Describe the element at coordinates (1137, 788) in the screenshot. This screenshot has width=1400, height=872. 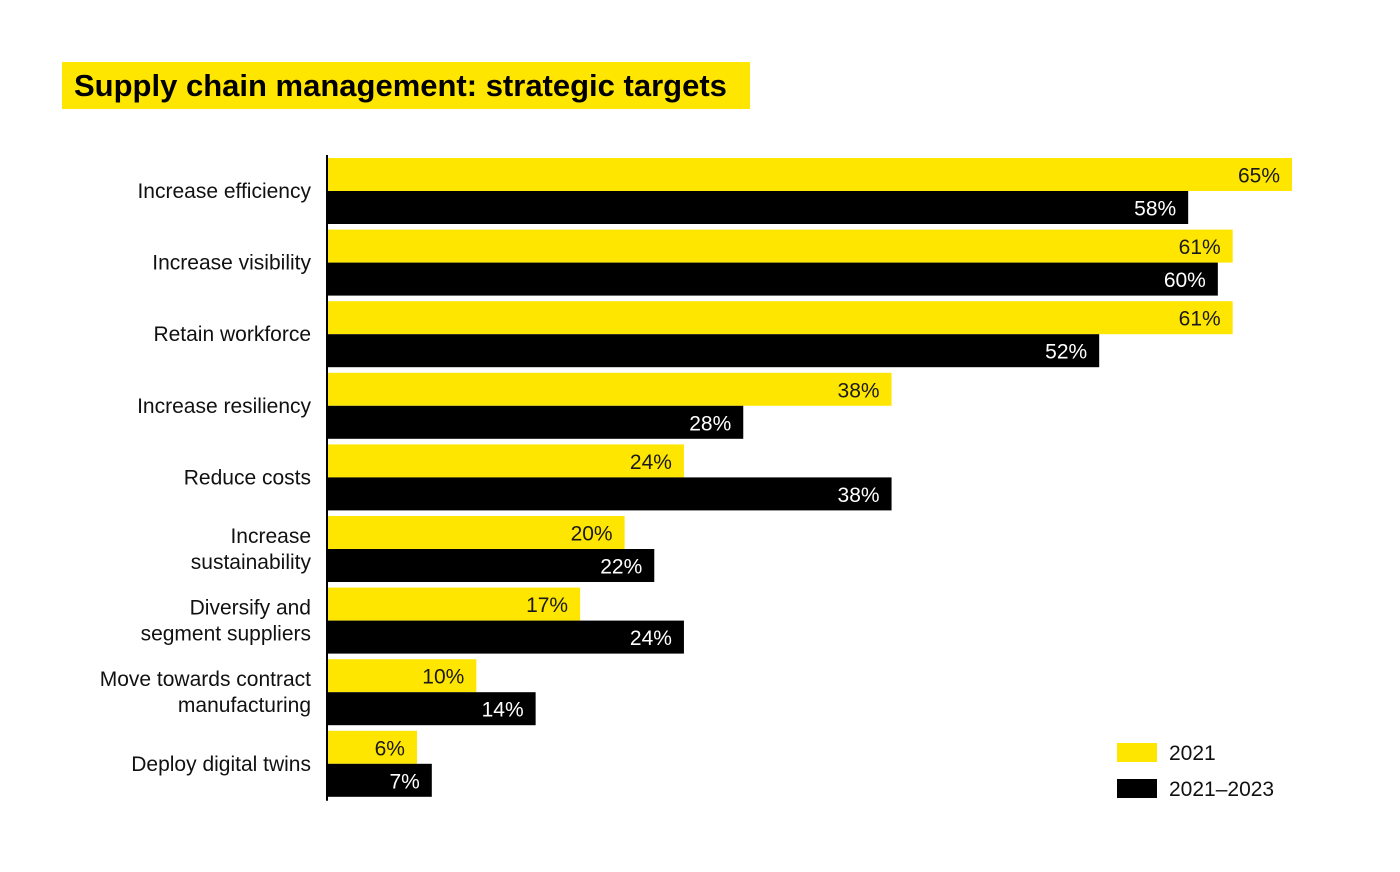
I see `legend-swatch-2021-2023` at that location.